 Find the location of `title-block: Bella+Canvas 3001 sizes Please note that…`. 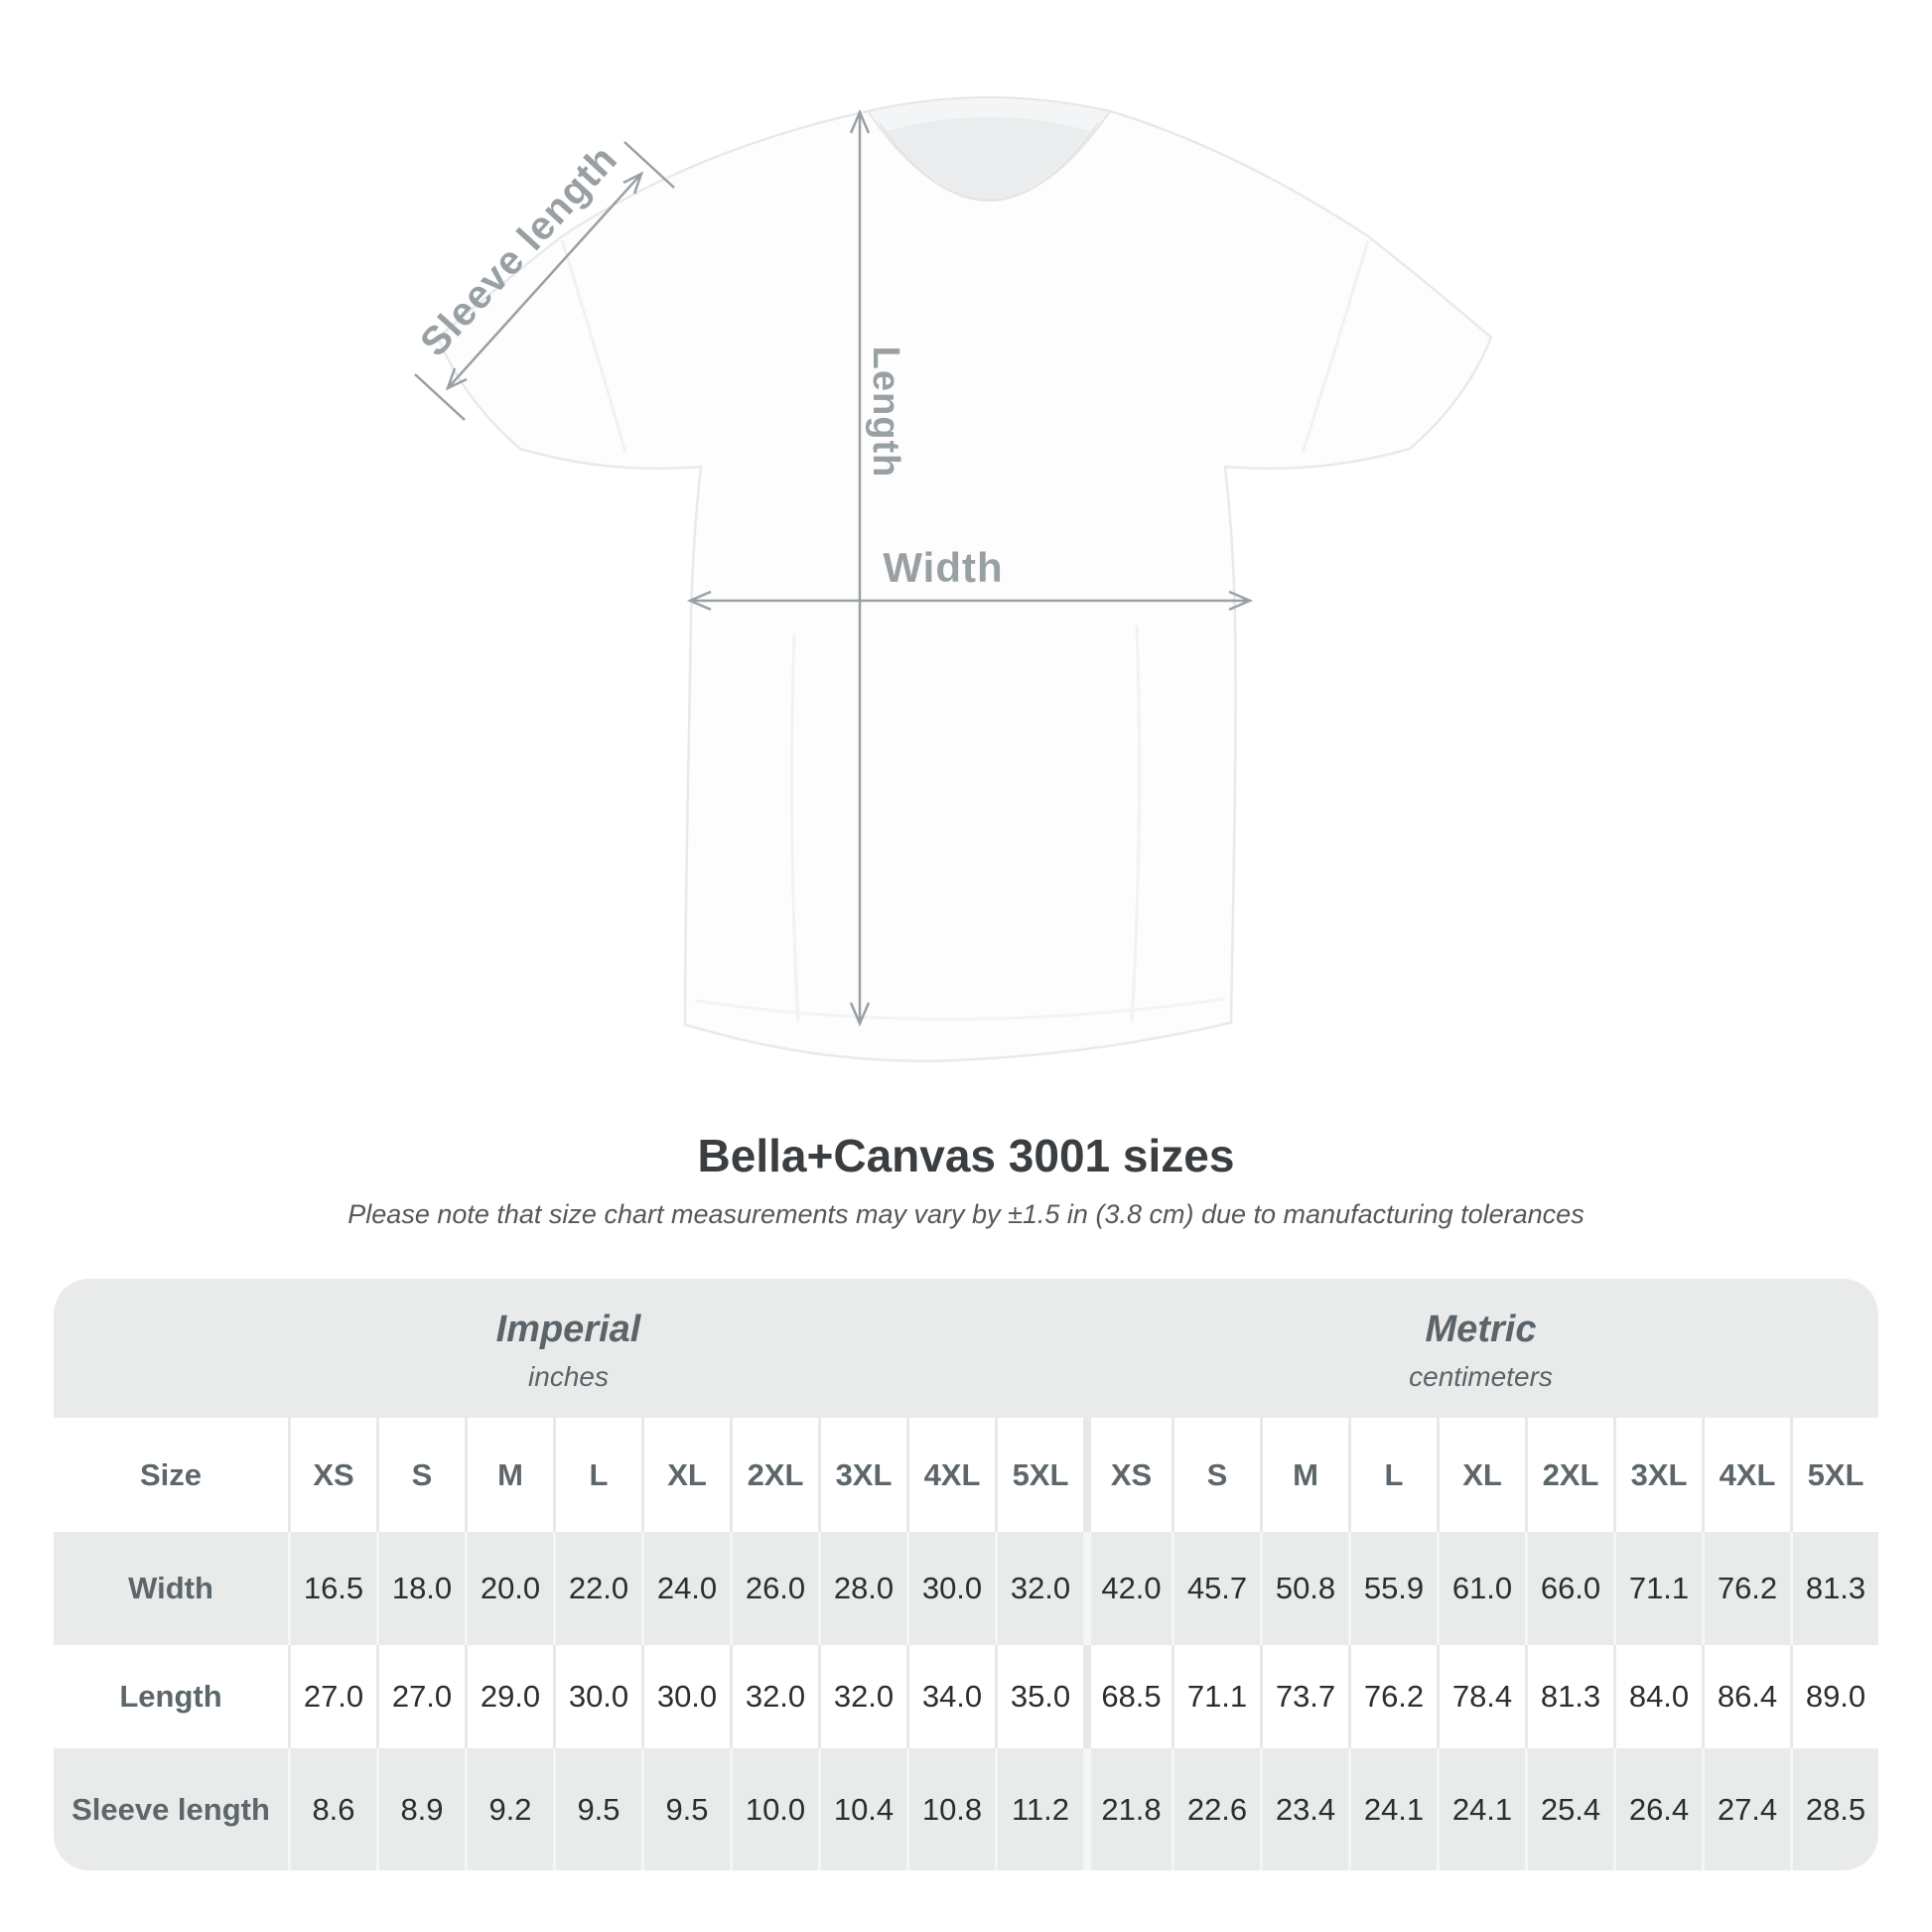

title-block: Bella+Canvas 3001 sizes Please note that… is located at coordinates (966, 1172).